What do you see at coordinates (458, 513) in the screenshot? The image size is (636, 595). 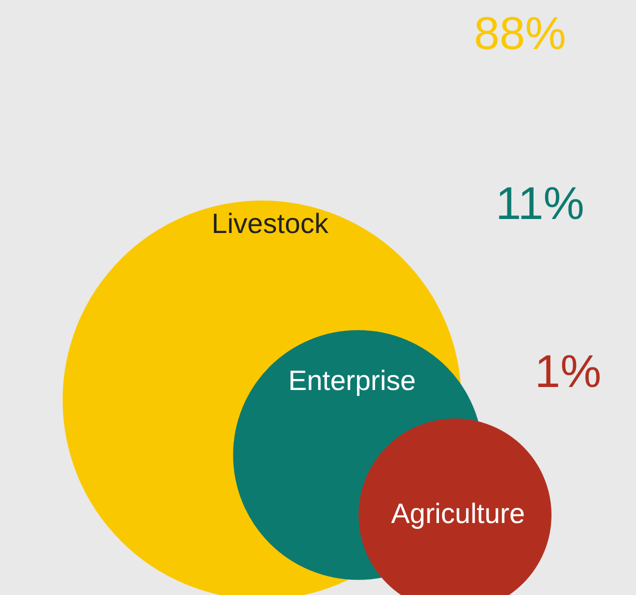 I see `category-label: Agriculture` at bounding box center [458, 513].